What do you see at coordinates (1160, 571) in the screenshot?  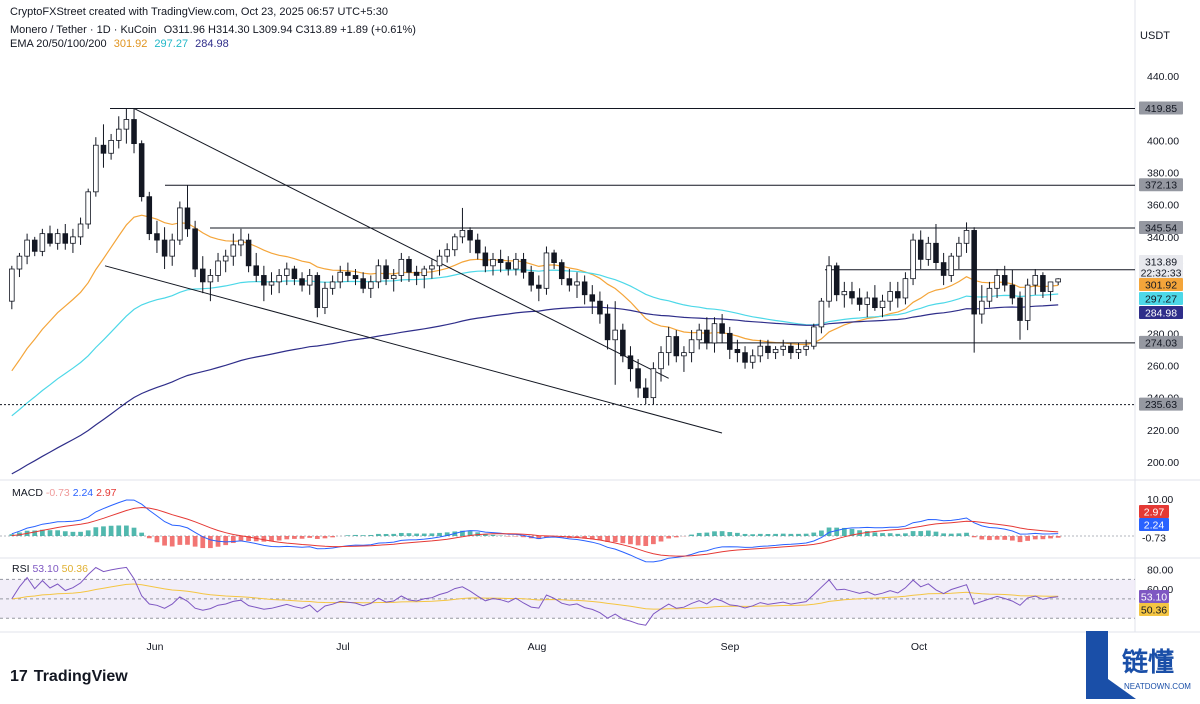 I see `rsi-axis-label: 80.00` at bounding box center [1160, 571].